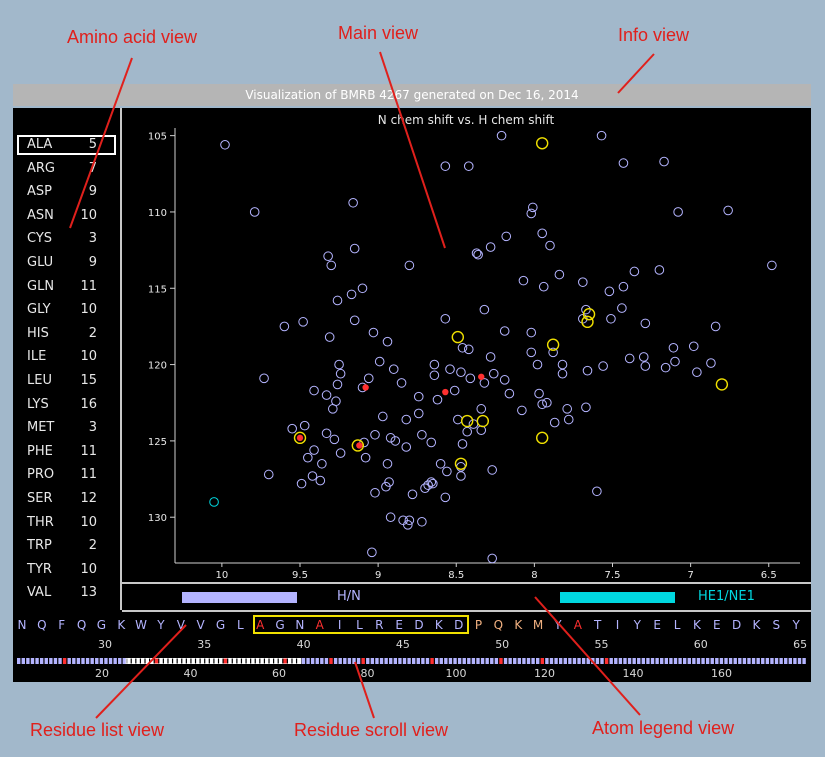 Image resolution: width=825 pixels, height=757 pixels. Describe the element at coordinates (66, 381) in the screenshot. I see `amino-acid-leu: LEU 15` at that location.